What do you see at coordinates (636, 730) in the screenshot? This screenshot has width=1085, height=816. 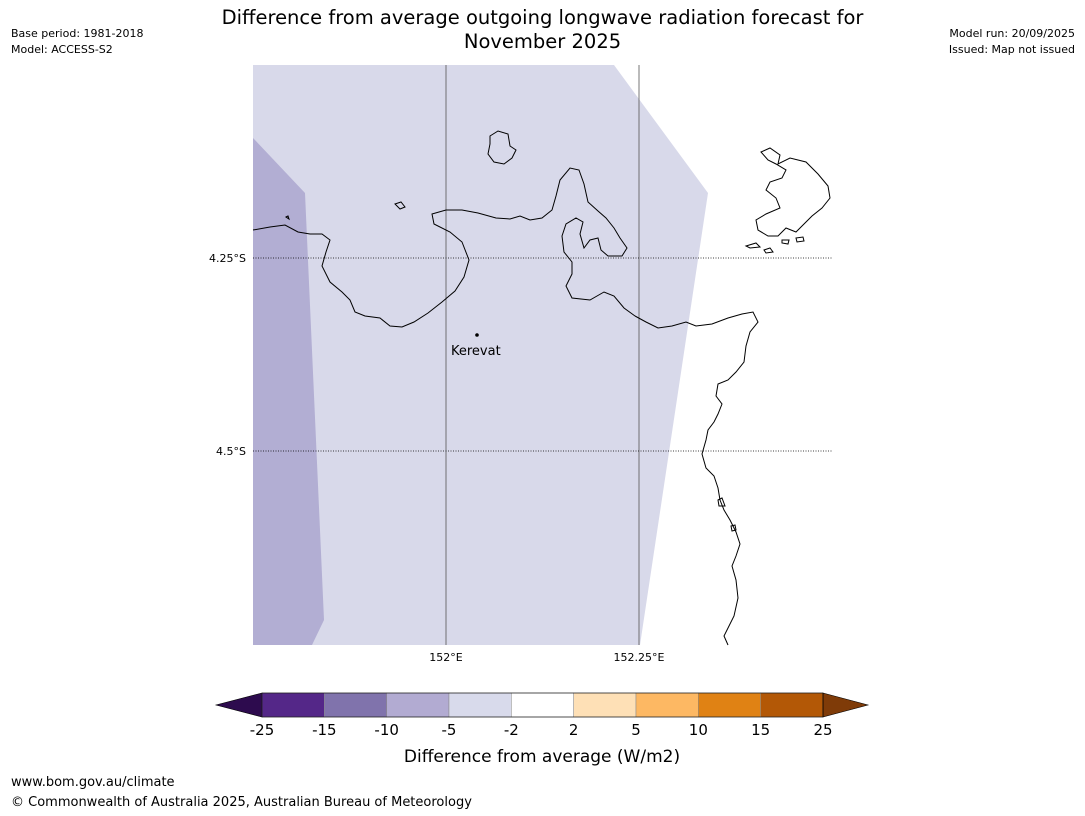 I see `colorbar-tick-label: 5` at bounding box center [636, 730].